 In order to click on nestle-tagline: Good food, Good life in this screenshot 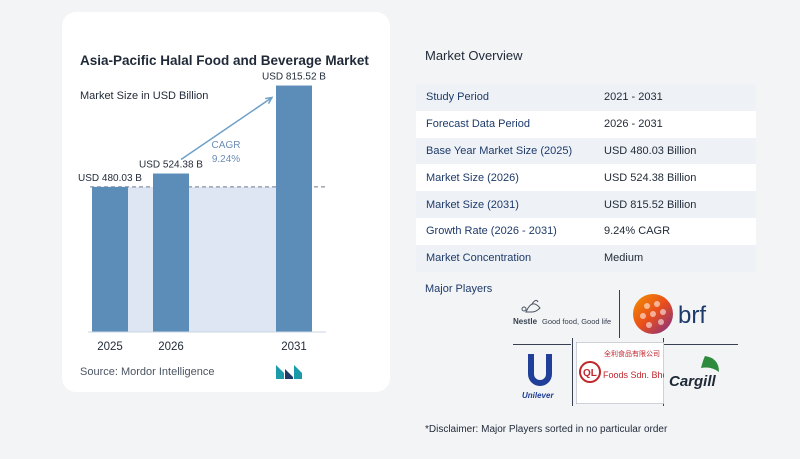, I will do `click(576, 321)`.